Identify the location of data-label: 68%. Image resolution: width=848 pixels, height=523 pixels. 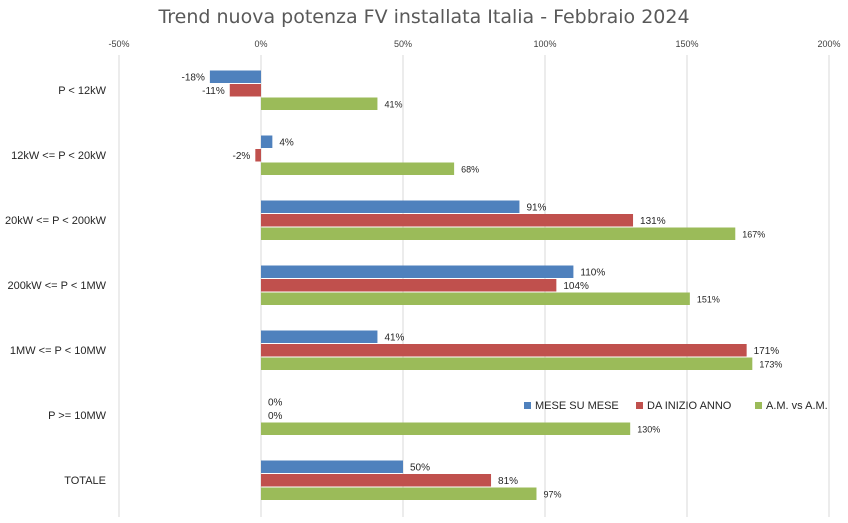
(470, 169).